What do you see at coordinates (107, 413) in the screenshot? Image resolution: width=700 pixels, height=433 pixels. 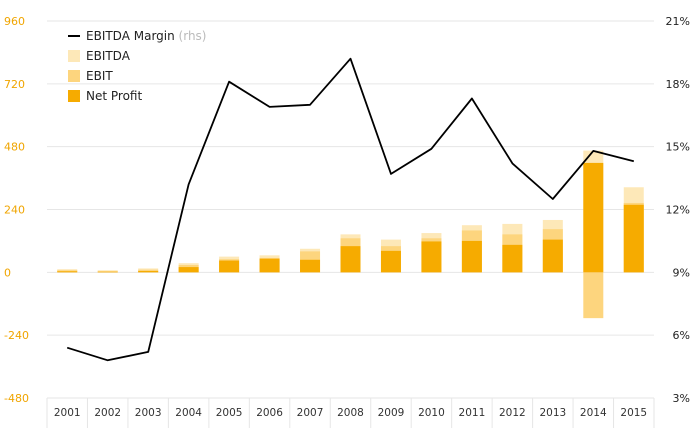 I see `x-tick-label: 2002` at bounding box center [107, 413].